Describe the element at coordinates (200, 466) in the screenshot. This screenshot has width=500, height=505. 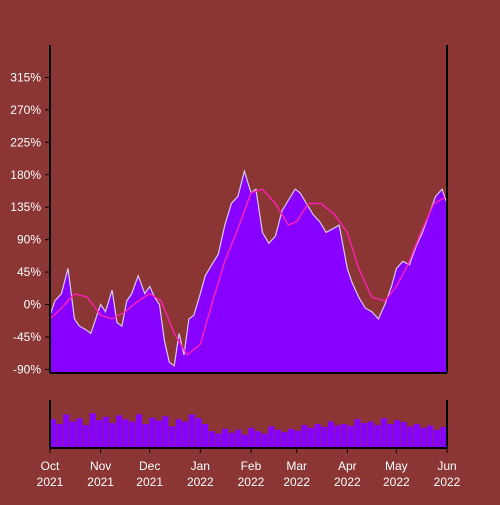
I see `x-tick-month: Jan` at that location.